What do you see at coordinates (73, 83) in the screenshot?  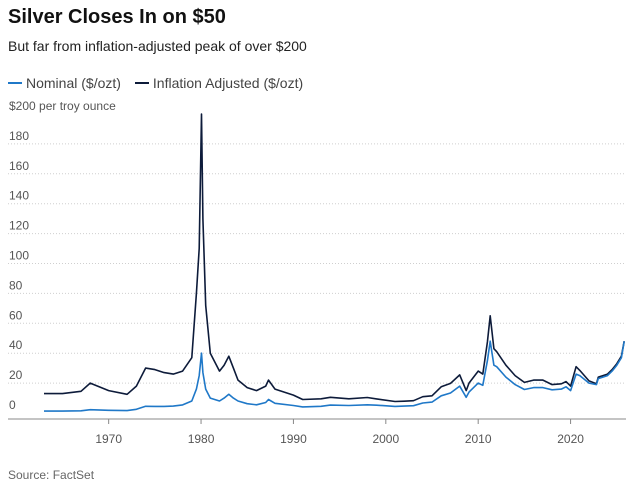 I see `legend-label-nominal: Nominal ($/ozt)` at bounding box center [73, 83].